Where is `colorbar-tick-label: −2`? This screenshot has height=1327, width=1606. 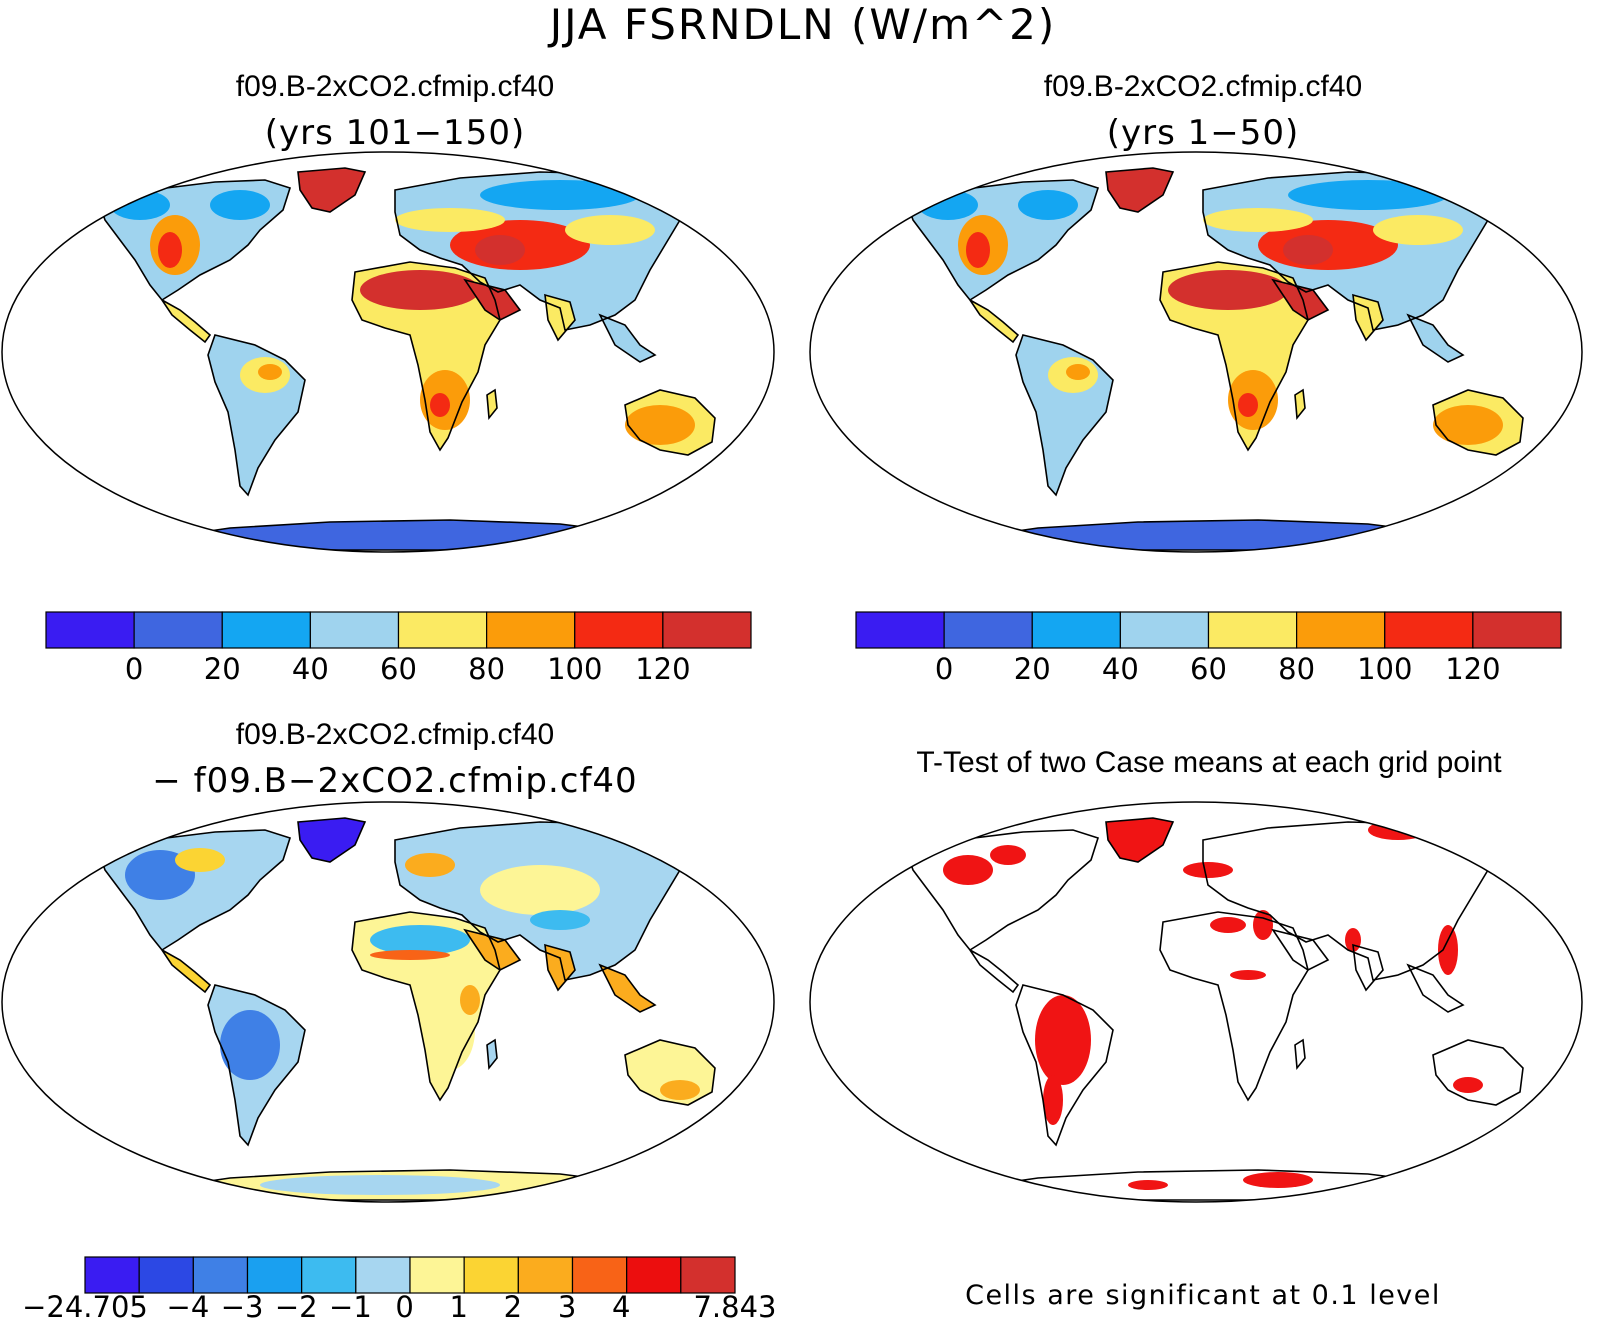
colorbar-tick-label: −2 is located at coordinates (296, 1307).